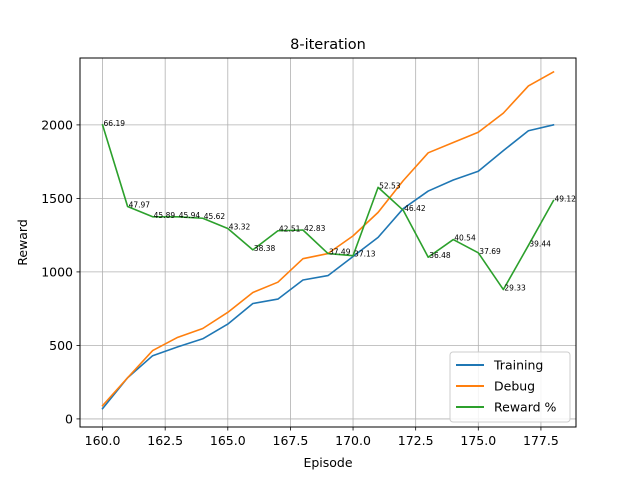  What do you see at coordinates (103, 440) in the screenshot?
I see `x-tick-label: 160.0` at bounding box center [103, 440].